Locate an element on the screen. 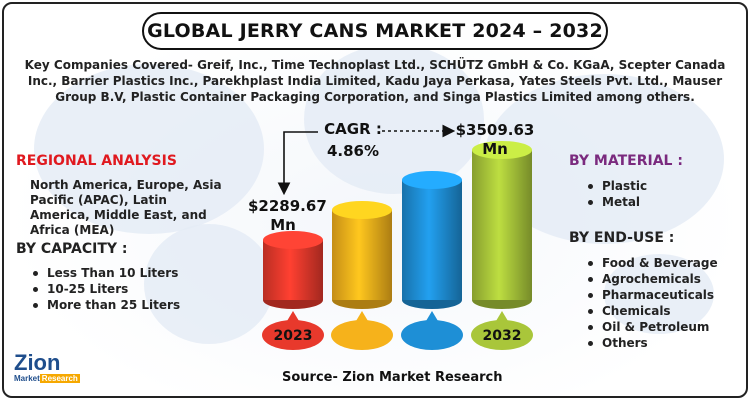 Image resolution: width=750 pixels, height=400 pixels. logo-sub-left: Market is located at coordinates (27, 378).